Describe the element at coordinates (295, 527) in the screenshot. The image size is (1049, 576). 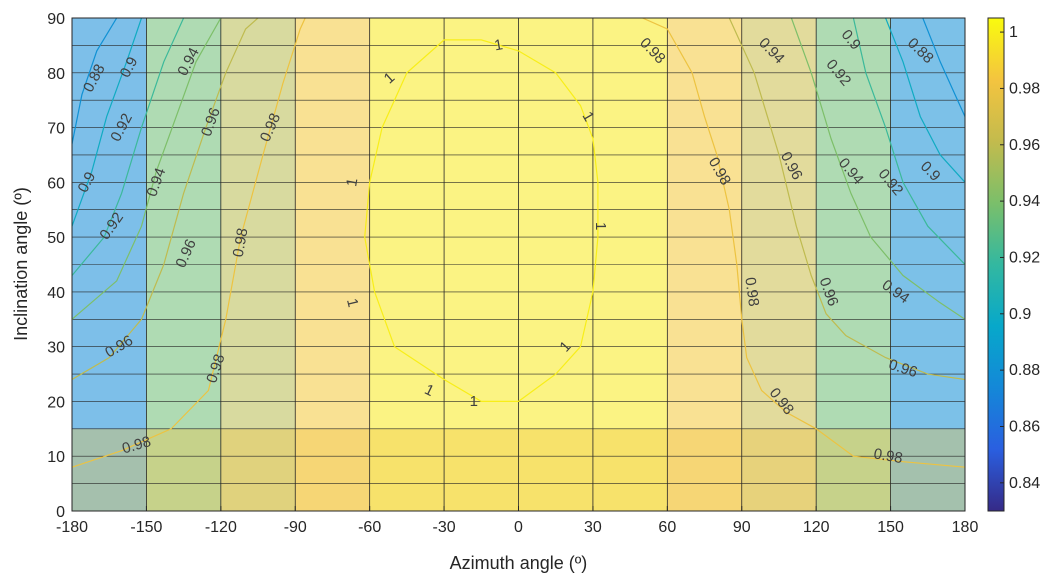
I see `x-tick-label: -90` at that location.